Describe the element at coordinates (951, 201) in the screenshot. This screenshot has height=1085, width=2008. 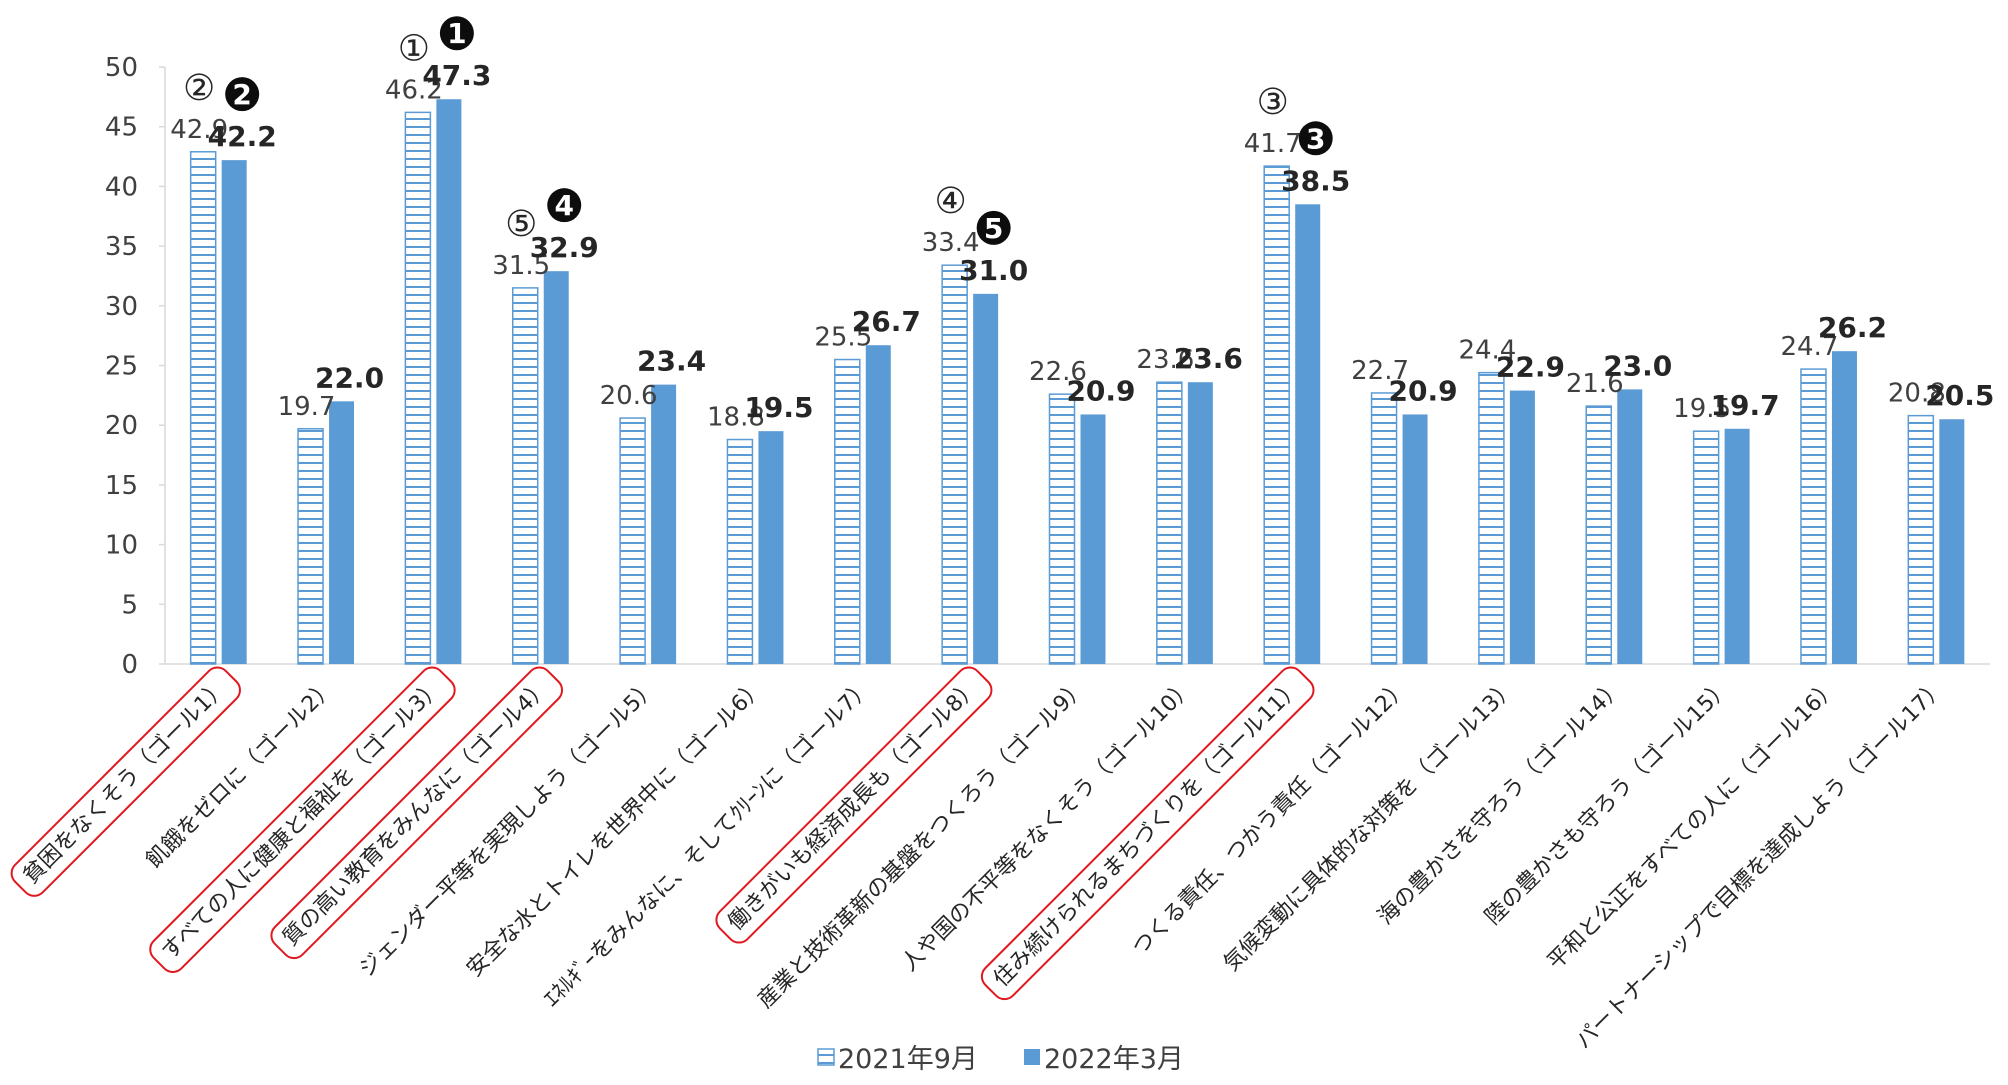
I see `rank-marker-2021: ④` at that location.